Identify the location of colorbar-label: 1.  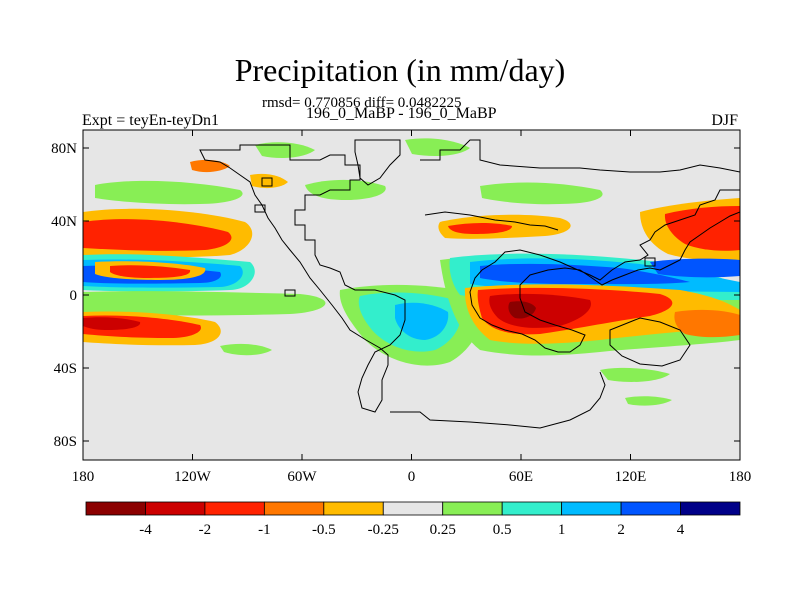
(562, 530).